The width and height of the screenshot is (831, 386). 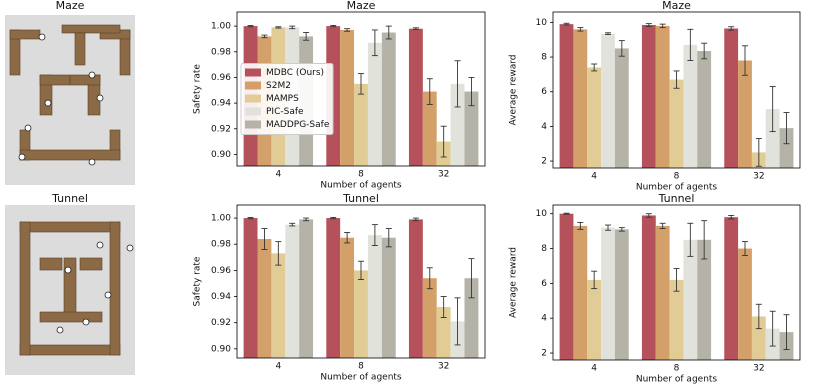 I want to click on y-tick-label: 2, so click(x=544, y=162).